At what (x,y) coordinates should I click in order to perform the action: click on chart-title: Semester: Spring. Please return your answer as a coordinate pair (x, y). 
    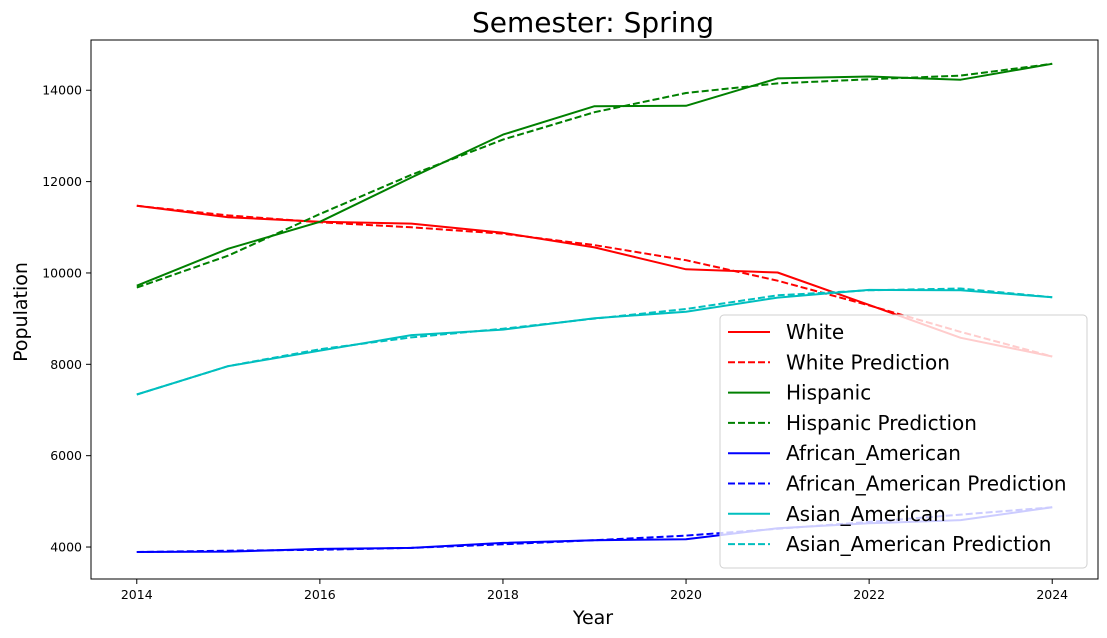
    Looking at the image, I should click on (593, 22).